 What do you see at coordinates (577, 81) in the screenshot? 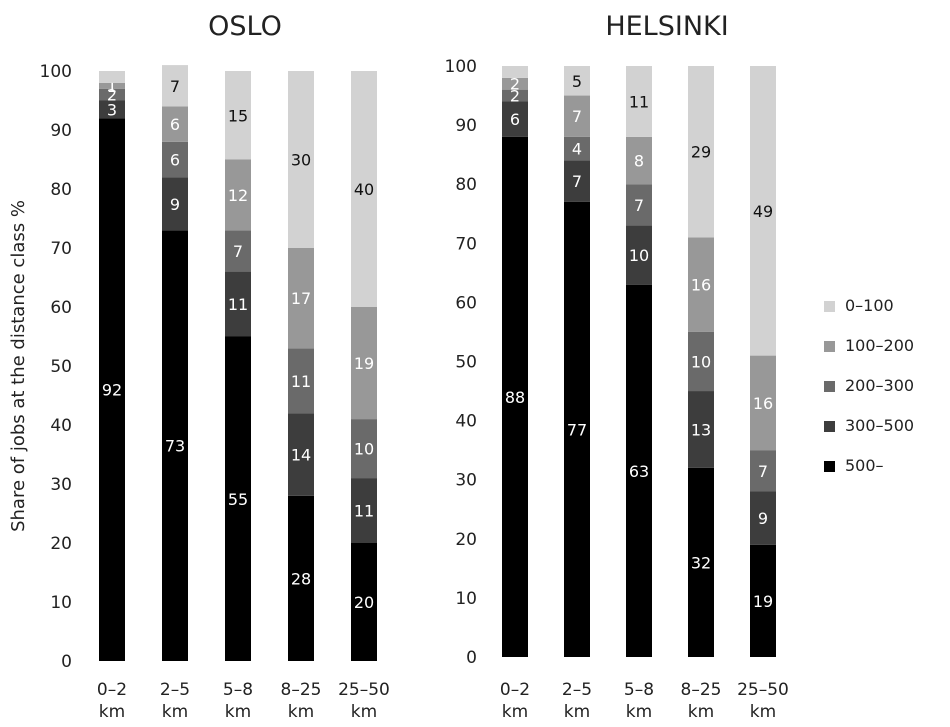
I see `data-label-helsinki-1-4: 5` at bounding box center [577, 81].